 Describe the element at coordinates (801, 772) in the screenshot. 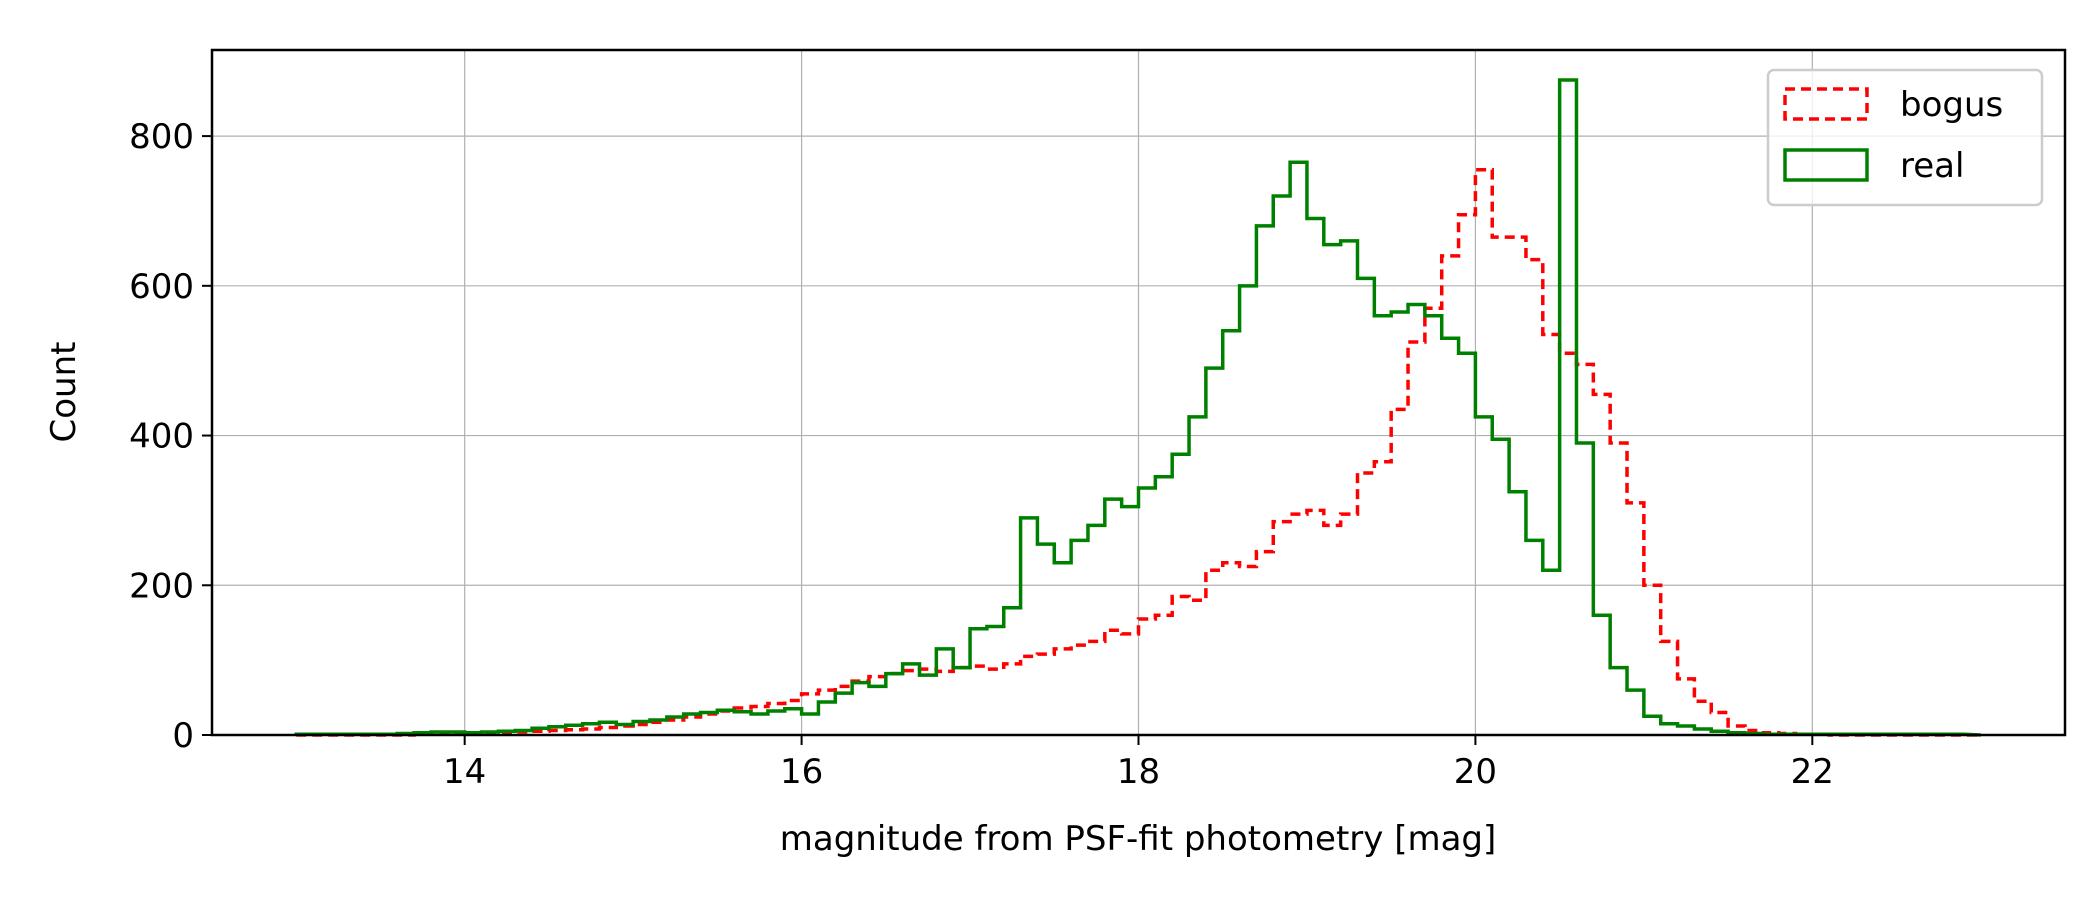

I see `x-tick-label: 16` at that location.